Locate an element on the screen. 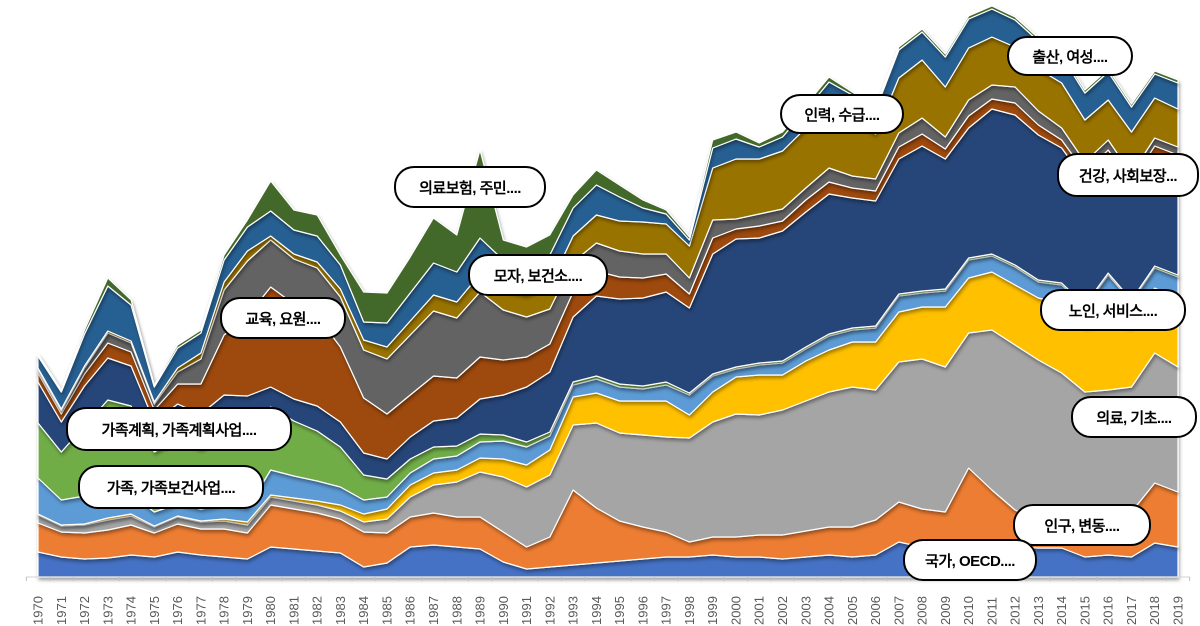  x-axis-label-2016: 2016 is located at coordinates (1108, 610).